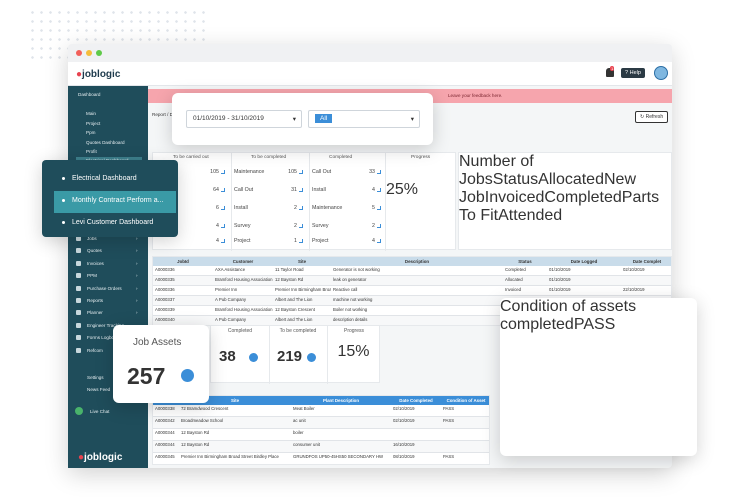  I want to click on sidebar-item: Refcom, so click(95, 350).